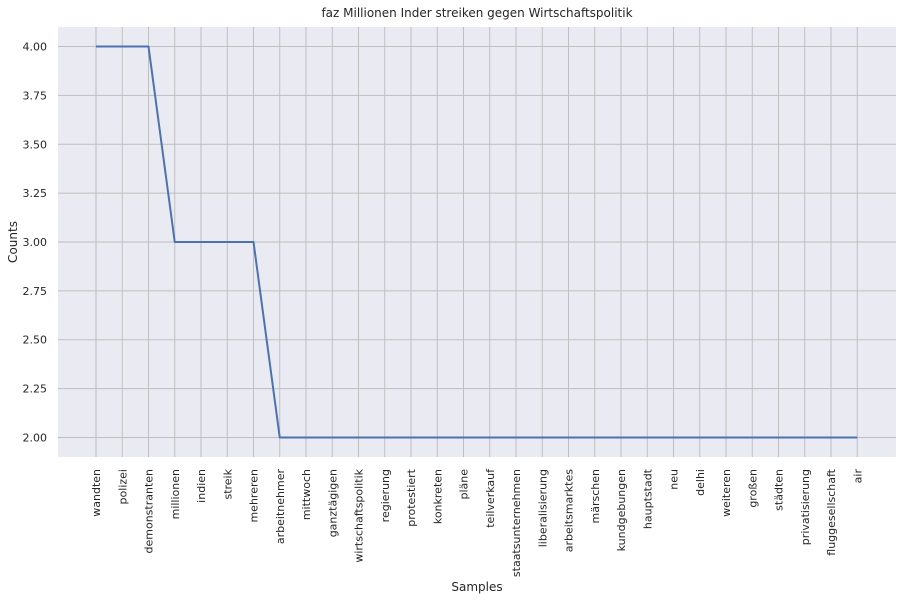 The width and height of the screenshot is (902, 600). What do you see at coordinates (779, 490) in the screenshot?
I see `x-tick-label: städten` at bounding box center [779, 490].